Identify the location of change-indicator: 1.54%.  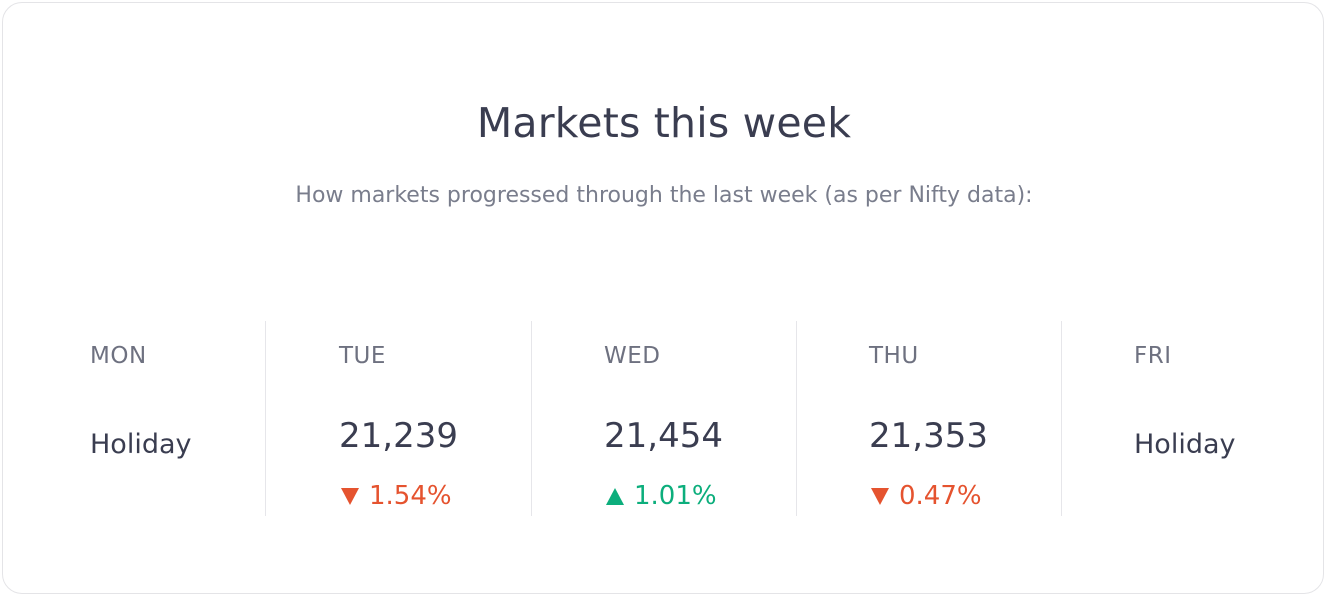
(395, 496).